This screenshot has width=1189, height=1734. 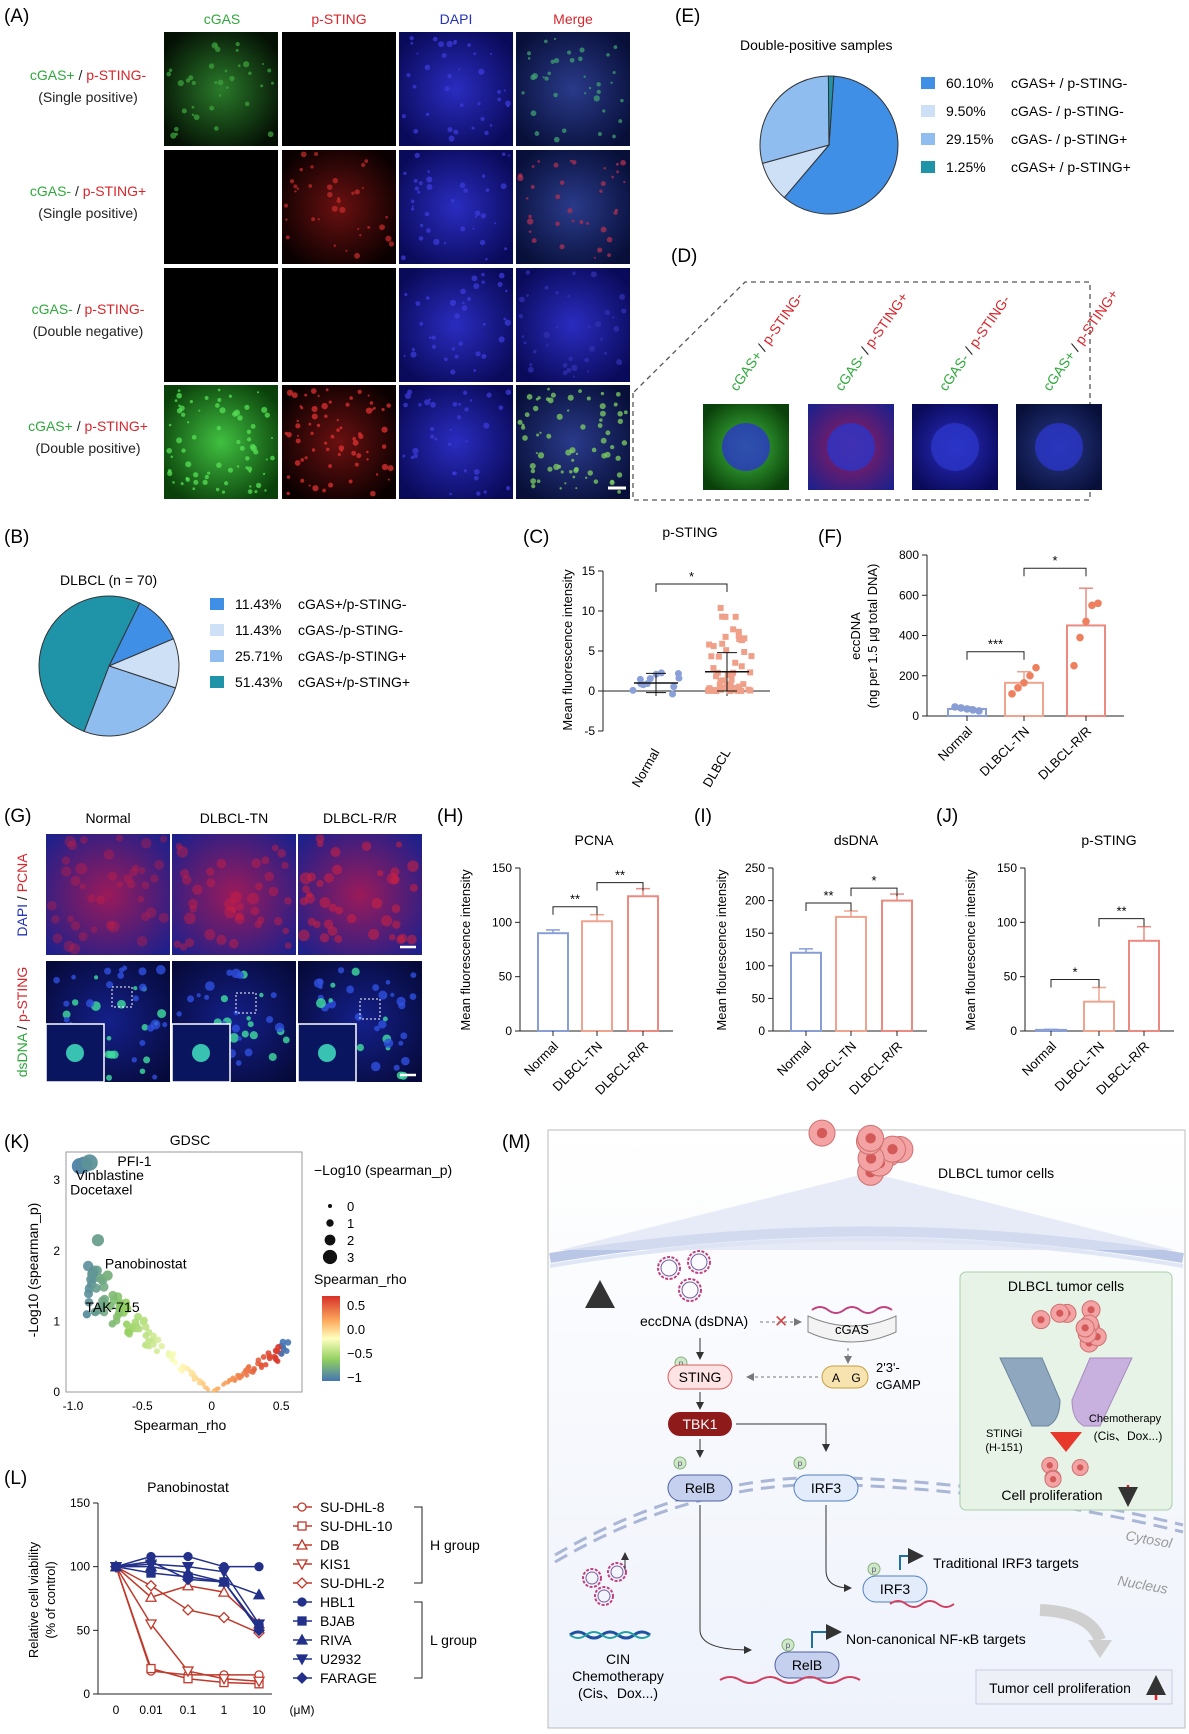 What do you see at coordinates (56, 1180) in the screenshot?
I see `y-tick-label: 3` at bounding box center [56, 1180].